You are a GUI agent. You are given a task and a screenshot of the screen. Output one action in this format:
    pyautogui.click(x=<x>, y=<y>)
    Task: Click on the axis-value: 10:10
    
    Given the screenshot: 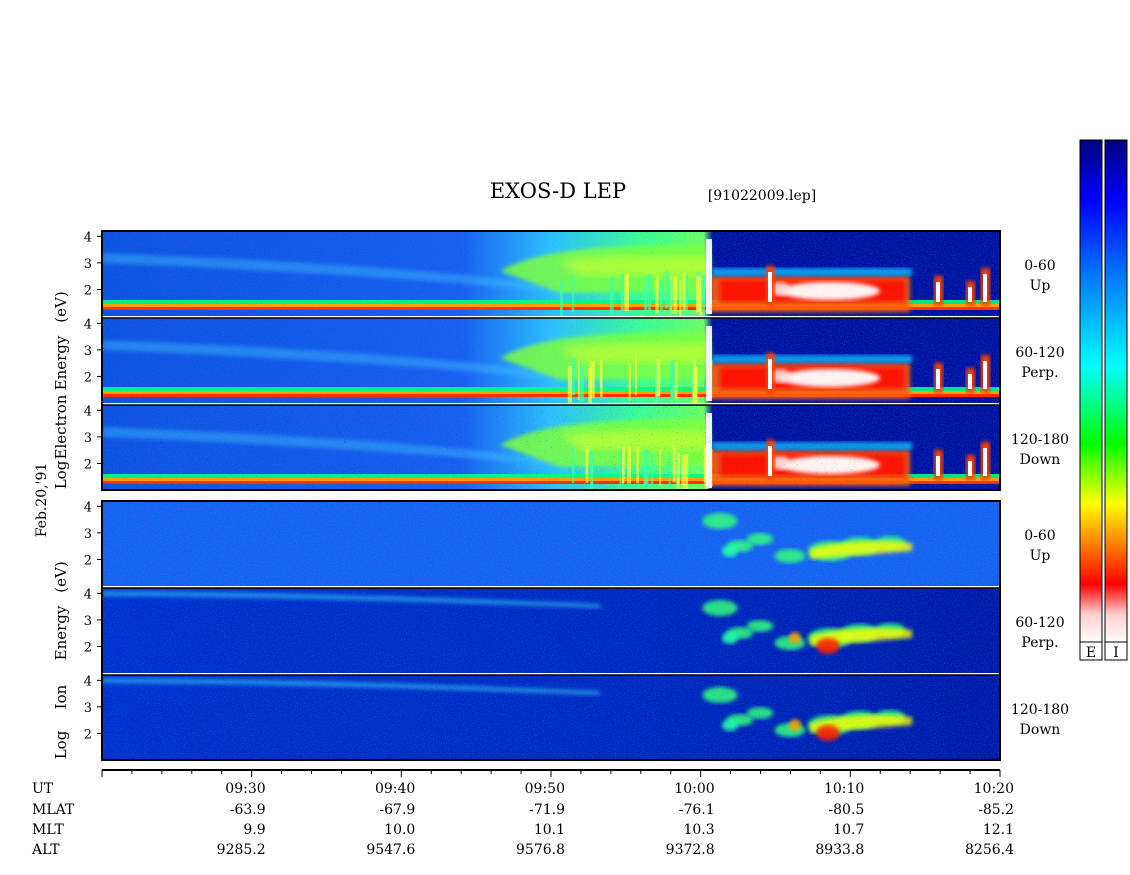 What is the action you would take?
    pyautogui.click(x=844, y=789)
    